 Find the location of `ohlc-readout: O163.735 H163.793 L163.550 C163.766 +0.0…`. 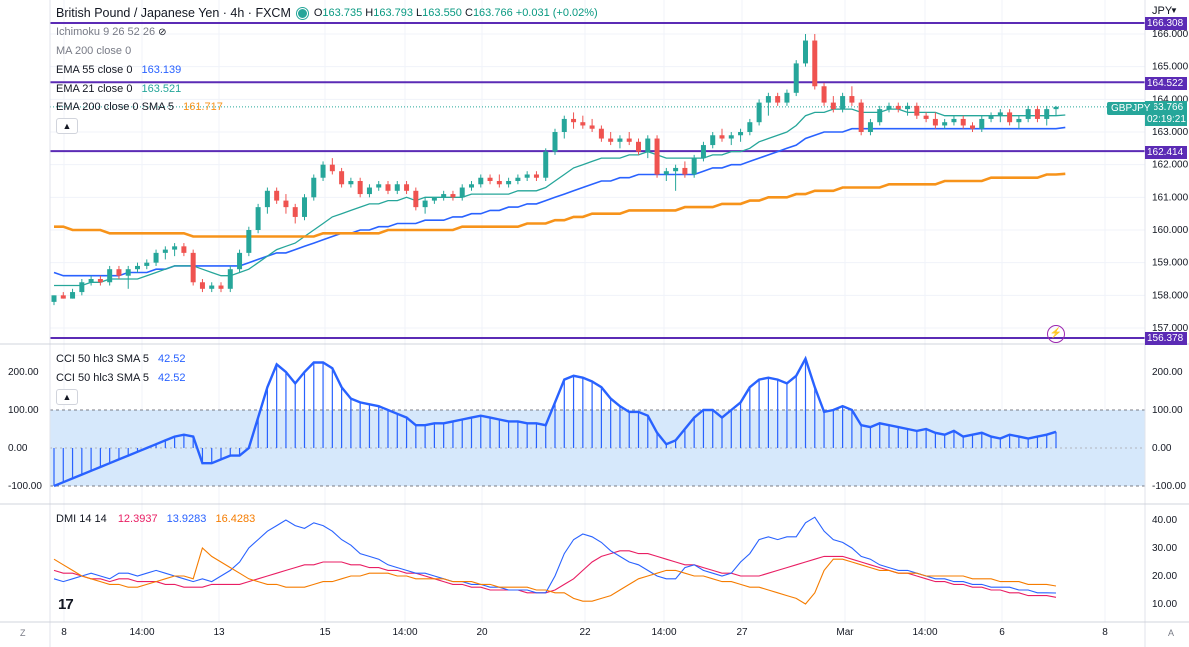

ohlc-readout: O163.735 H163.793 L163.550 C163.766 +0.0… is located at coordinates (455, 13).